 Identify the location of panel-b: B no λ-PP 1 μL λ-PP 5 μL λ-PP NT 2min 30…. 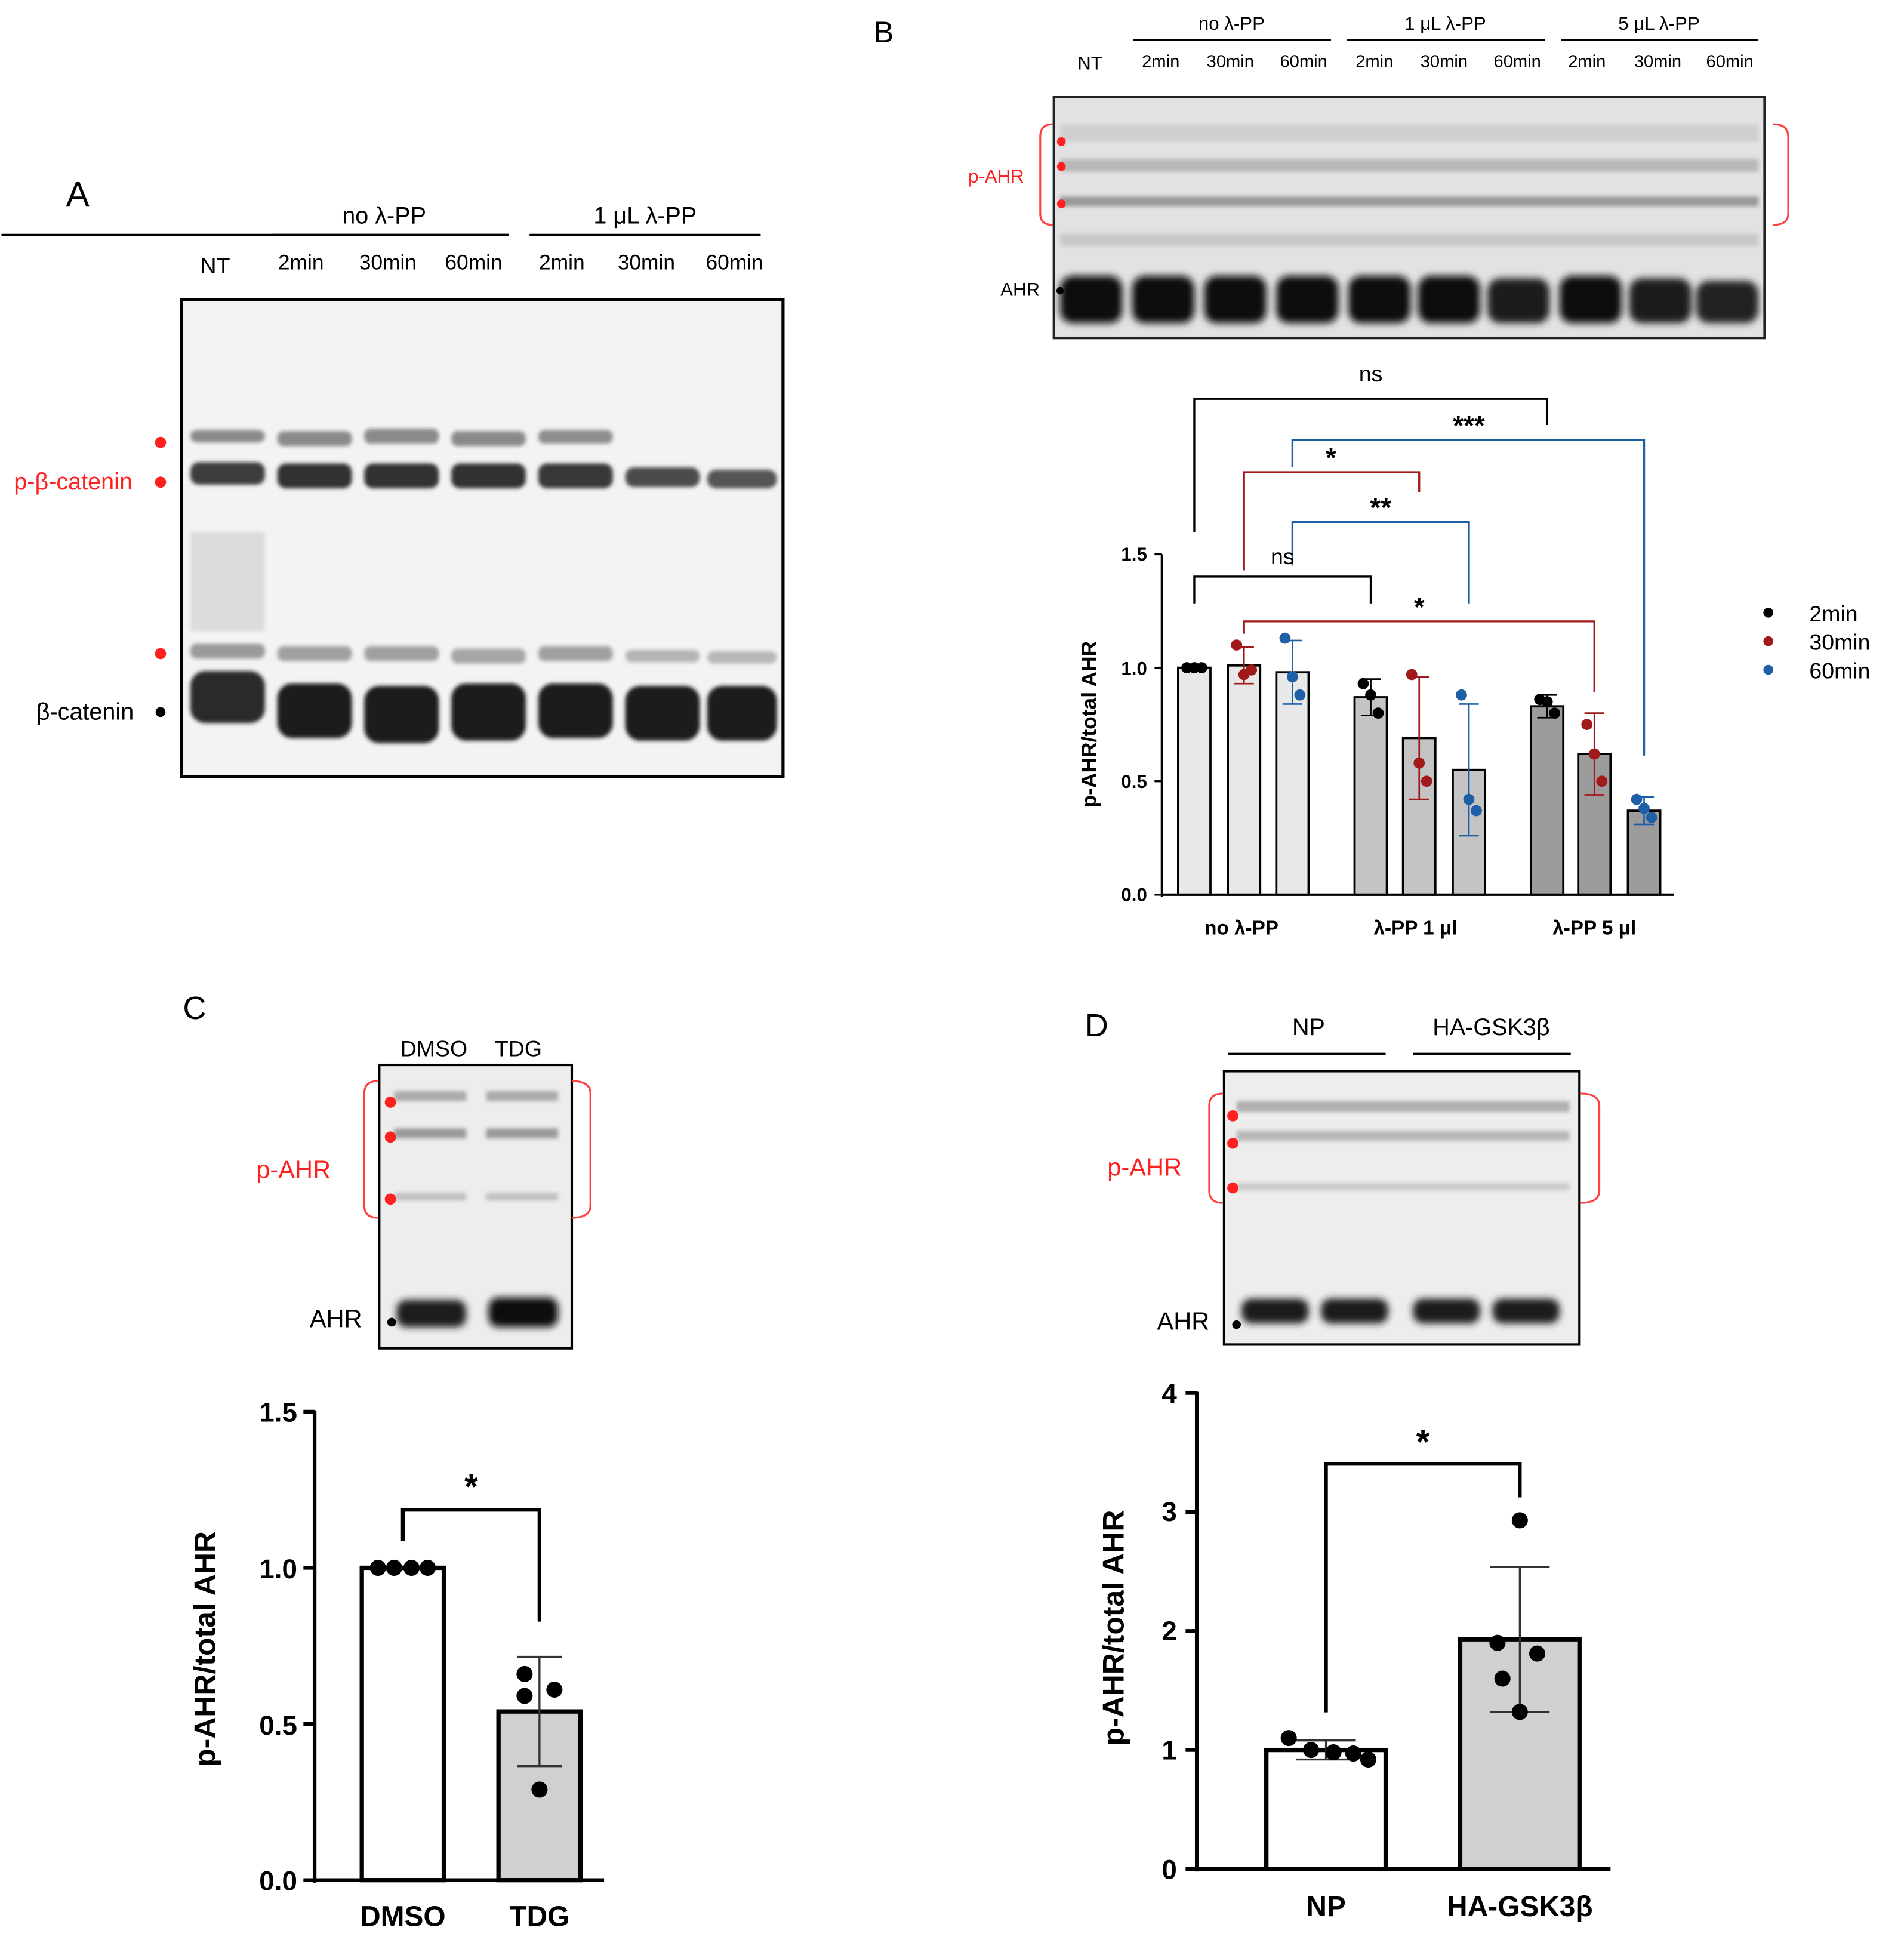
(1331, 176).